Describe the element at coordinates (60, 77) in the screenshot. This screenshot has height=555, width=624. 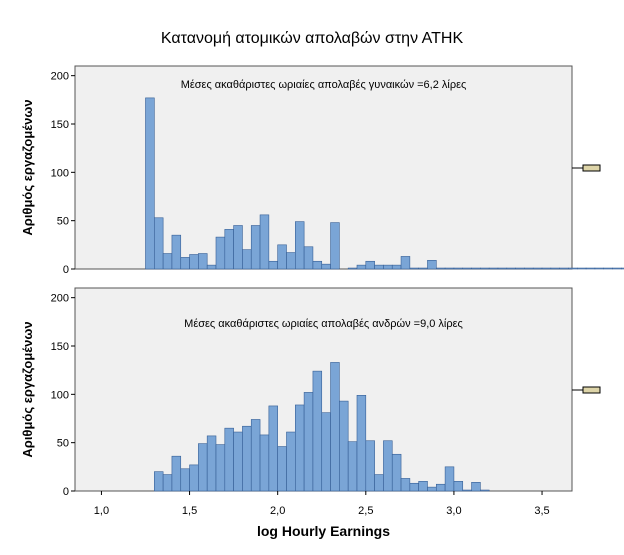
I see `y-tick-label: 200` at that location.